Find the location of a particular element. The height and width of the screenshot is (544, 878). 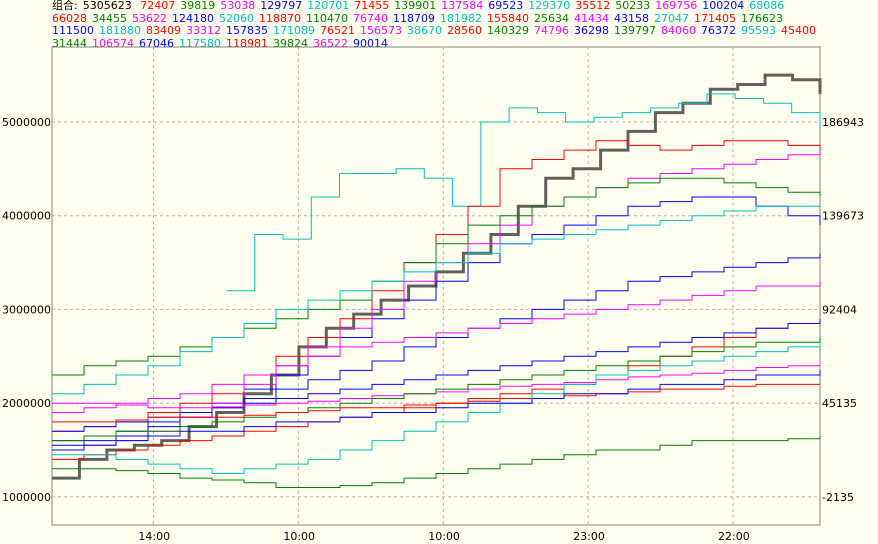

legend-value: 129370 is located at coordinates (549, 6).